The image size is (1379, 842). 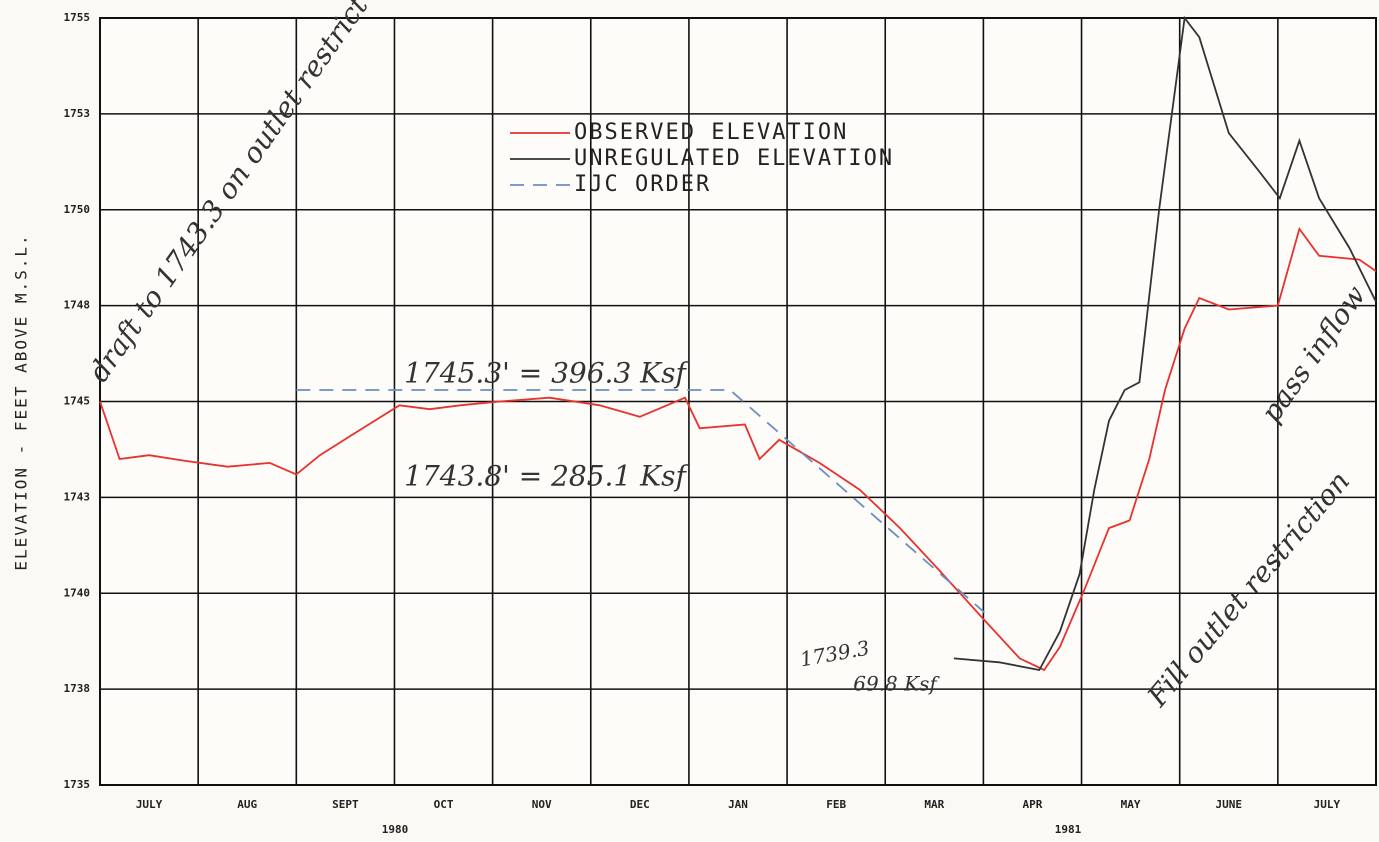 I want to click on year-label: 1980, so click(x=395, y=829).